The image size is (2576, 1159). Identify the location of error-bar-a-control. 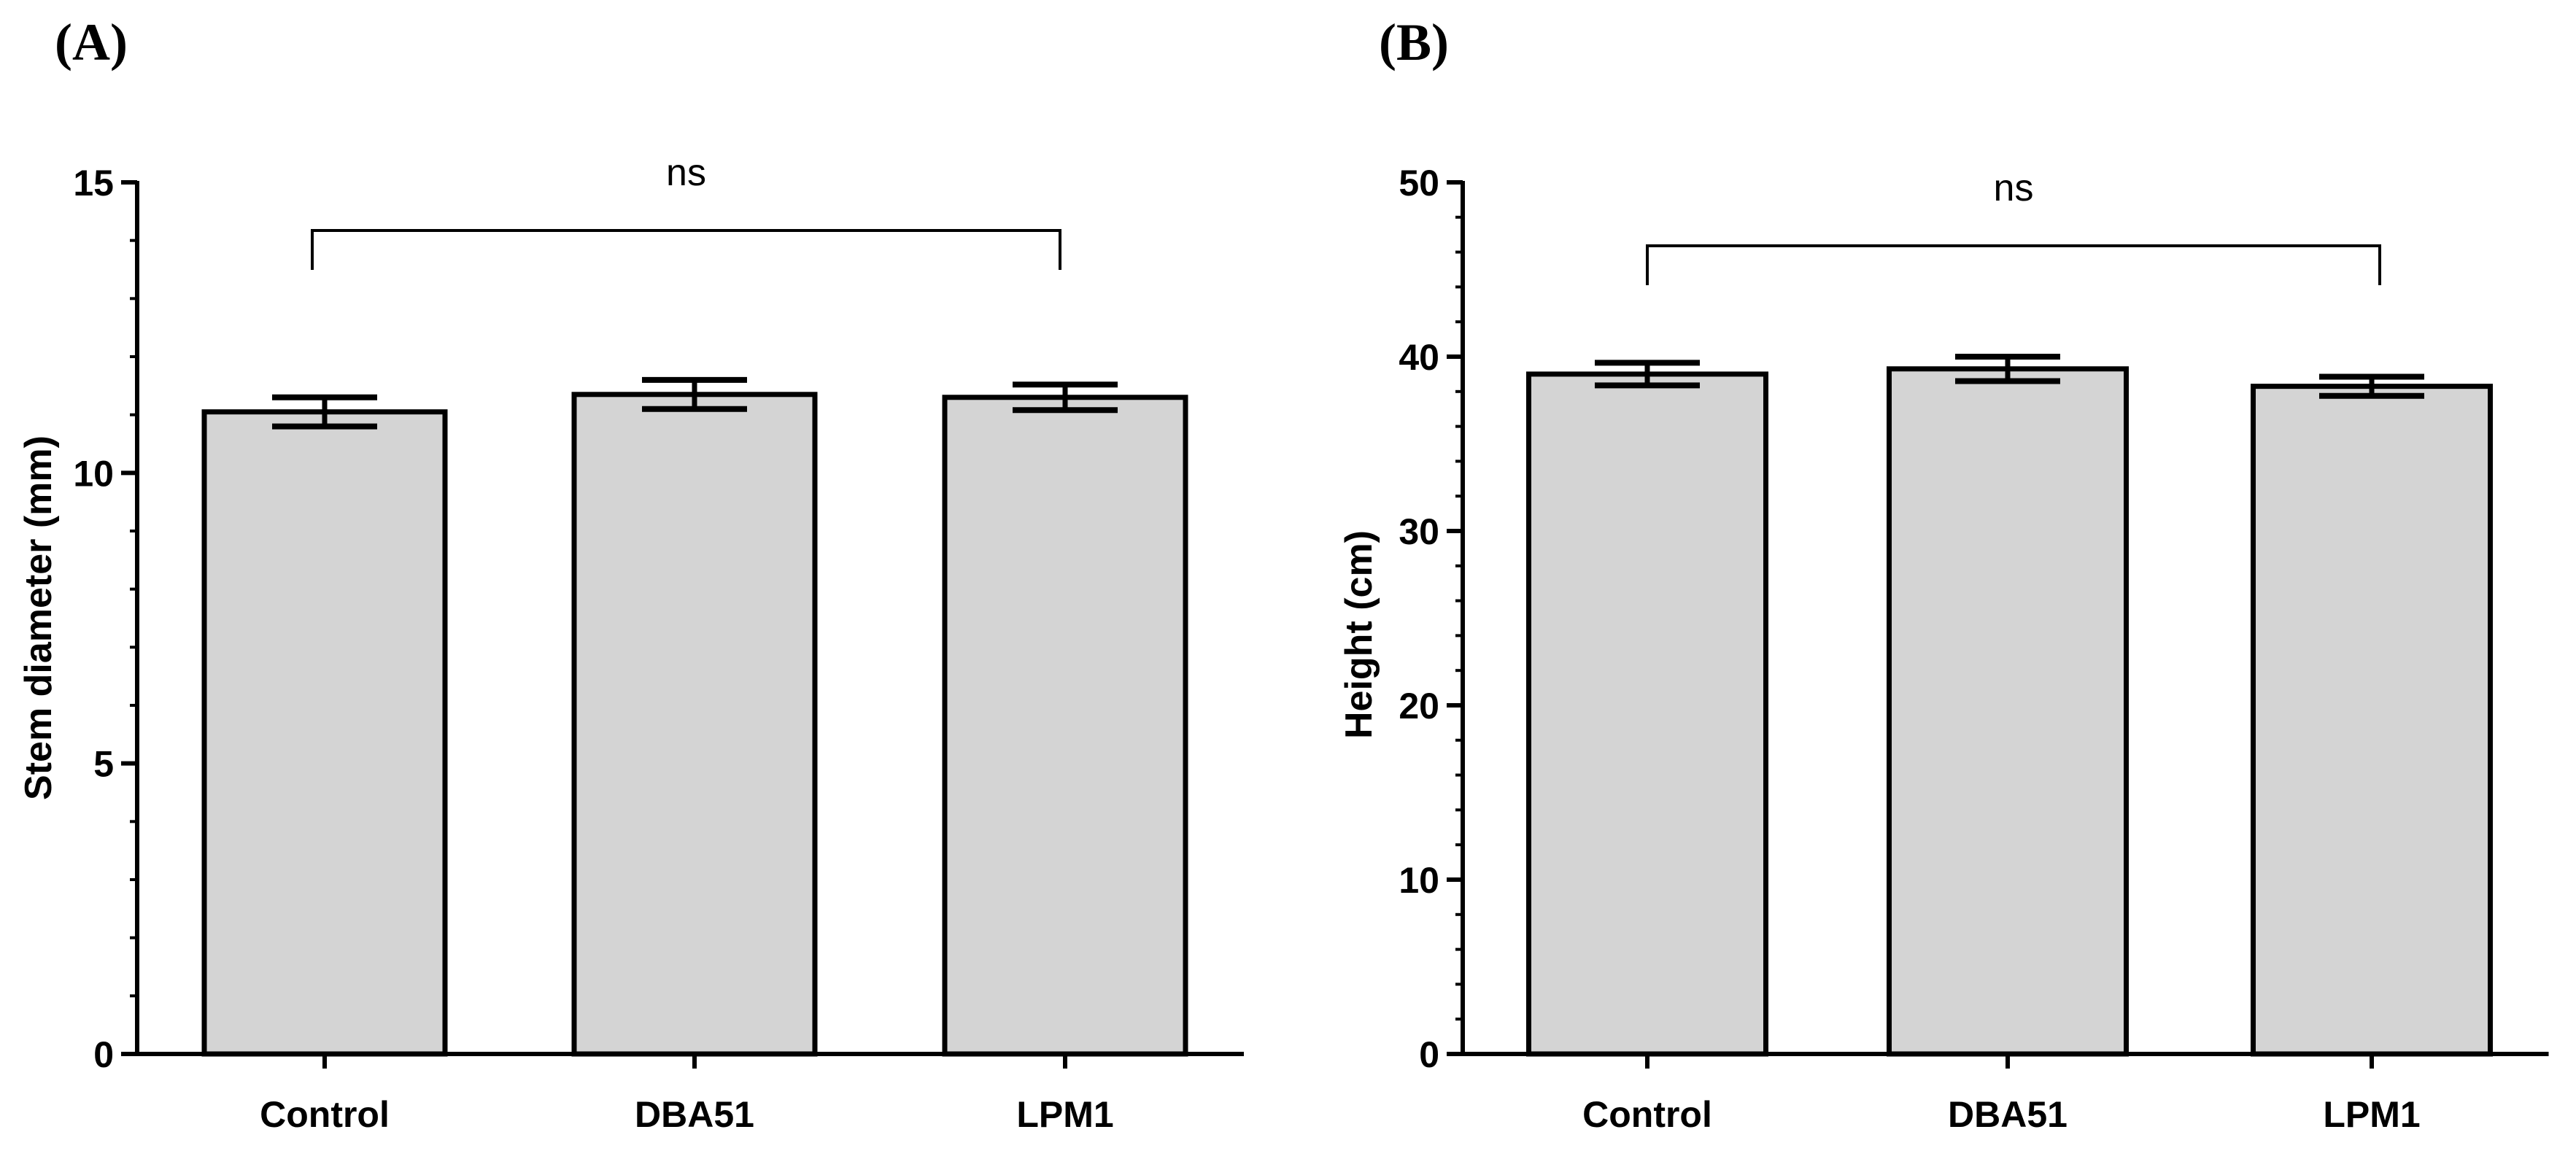
(324, 412).